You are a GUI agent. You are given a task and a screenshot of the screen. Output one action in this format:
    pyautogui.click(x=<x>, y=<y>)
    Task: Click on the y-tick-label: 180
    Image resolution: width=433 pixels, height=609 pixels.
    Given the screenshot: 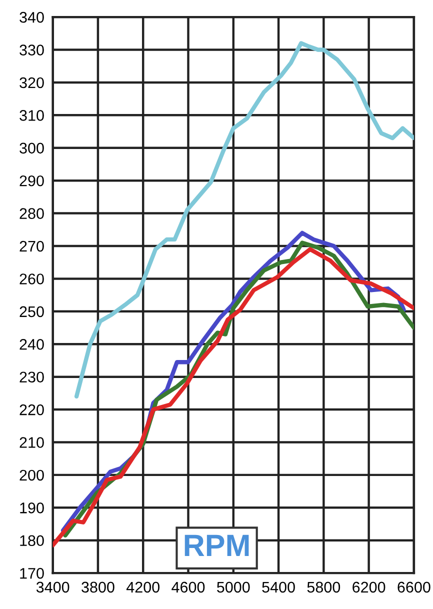 What is the action you would take?
    pyautogui.click(x=32, y=540)
    